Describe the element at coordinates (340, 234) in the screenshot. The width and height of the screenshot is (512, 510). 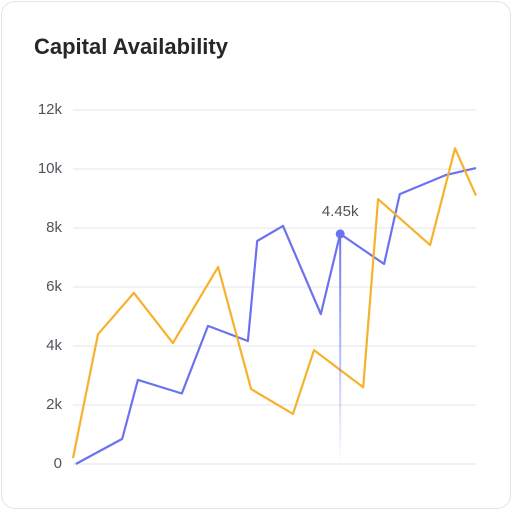
I see `highlight-point` at that location.